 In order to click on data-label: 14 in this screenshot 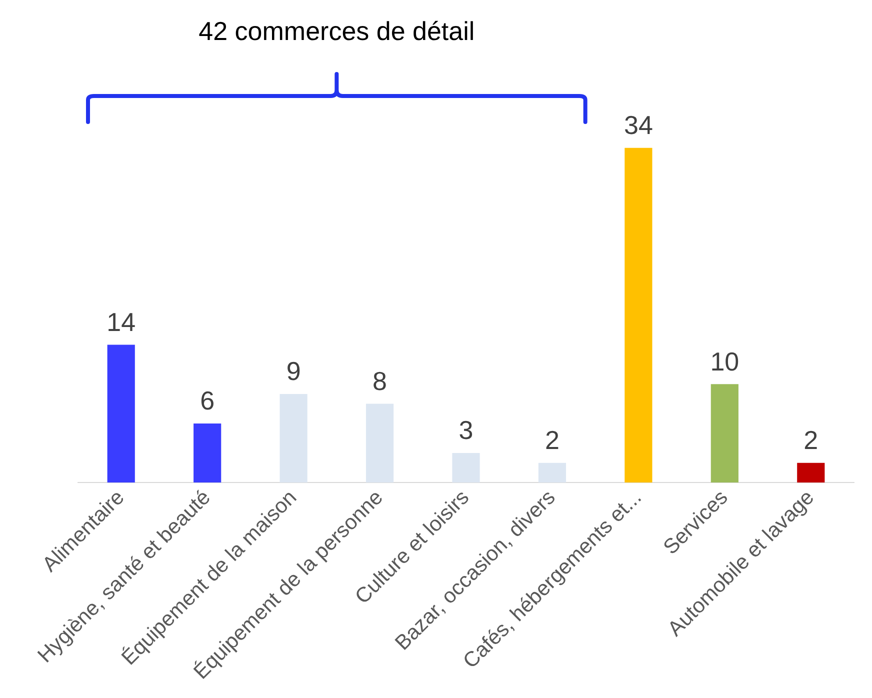, I will do `click(121, 321)`.